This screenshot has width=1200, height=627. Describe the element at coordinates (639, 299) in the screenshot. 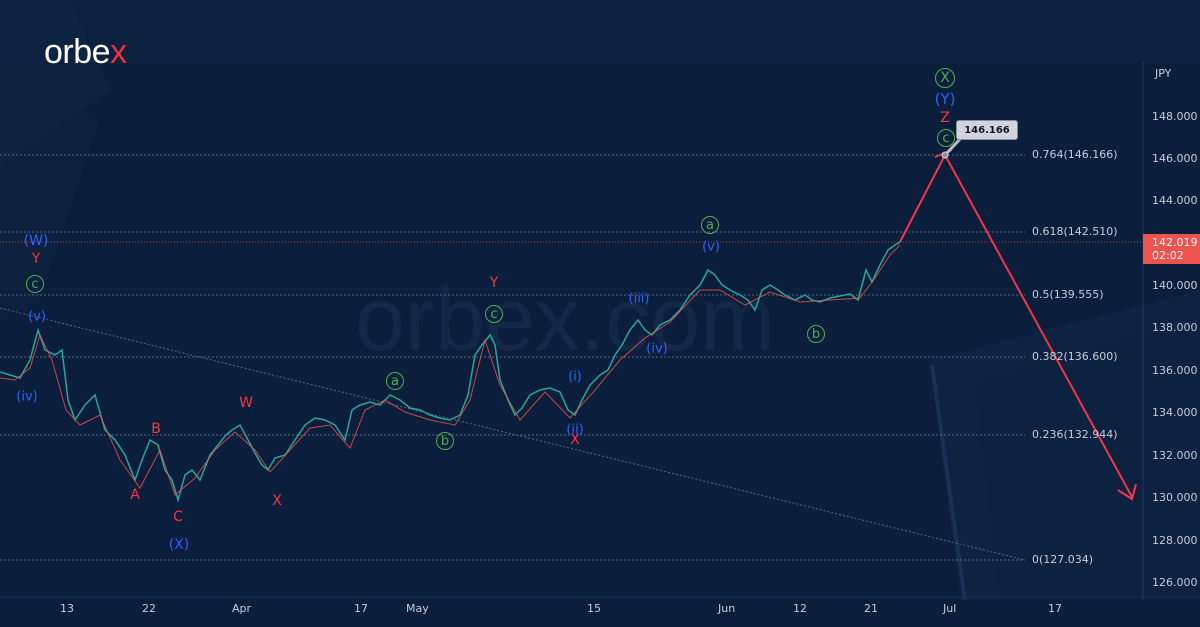

I see `wave-label: (iii)` at that location.